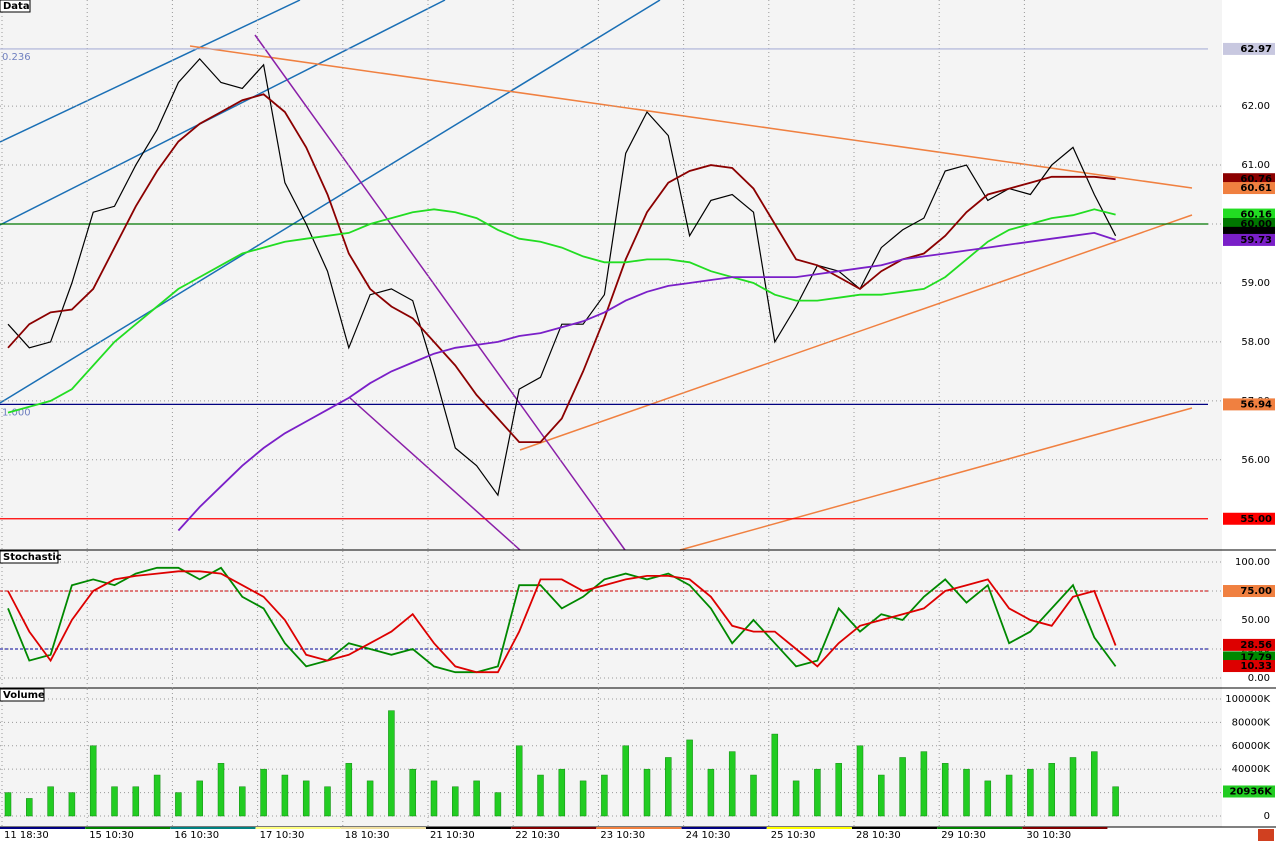  What do you see at coordinates (1256, 591) in the screenshot?
I see `price-tag-label: 75.00` at bounding box center [1256, 591].